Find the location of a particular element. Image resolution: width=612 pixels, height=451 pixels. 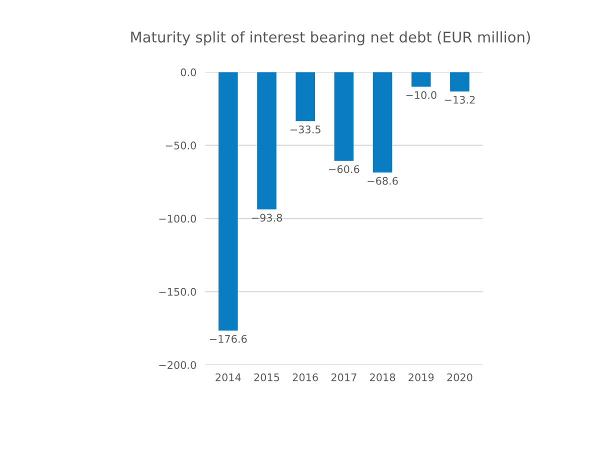

data-label: −93.8 is located at coordinates (267, 218).